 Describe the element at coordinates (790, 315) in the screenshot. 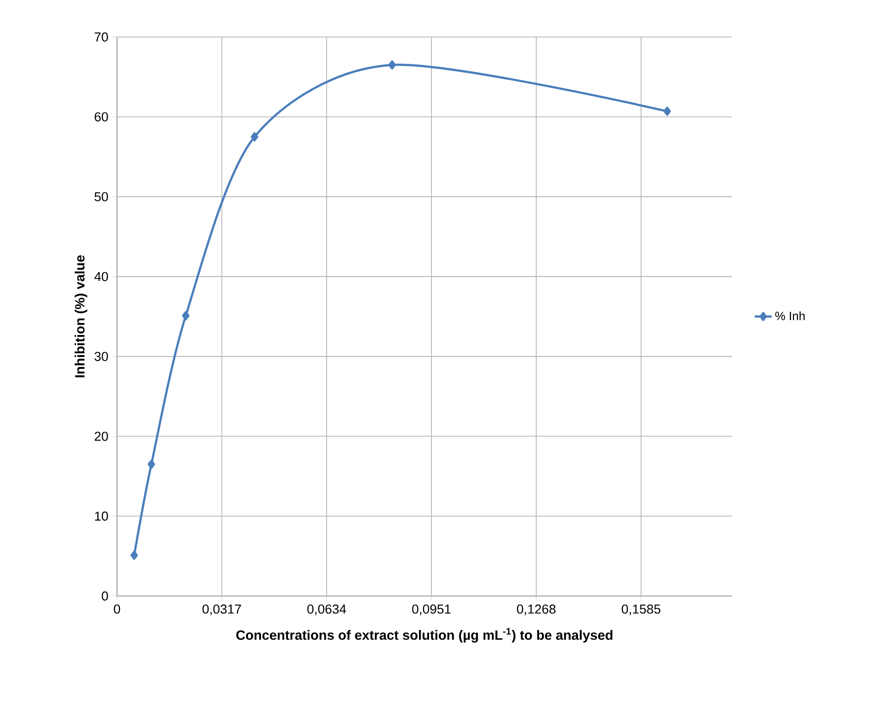

I see `legend-label: % Inh` at that location.